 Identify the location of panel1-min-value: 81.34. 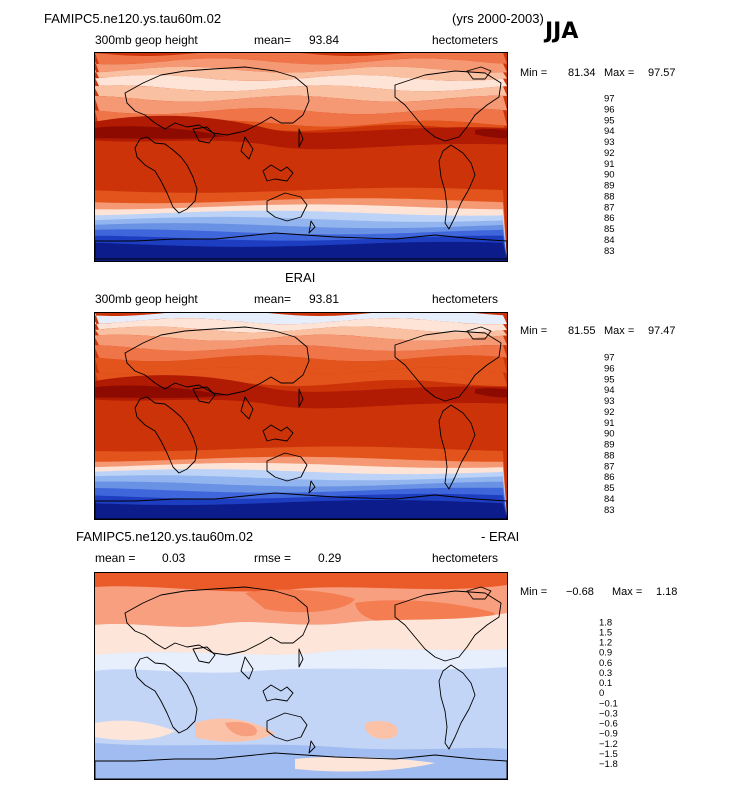
(582, 73).